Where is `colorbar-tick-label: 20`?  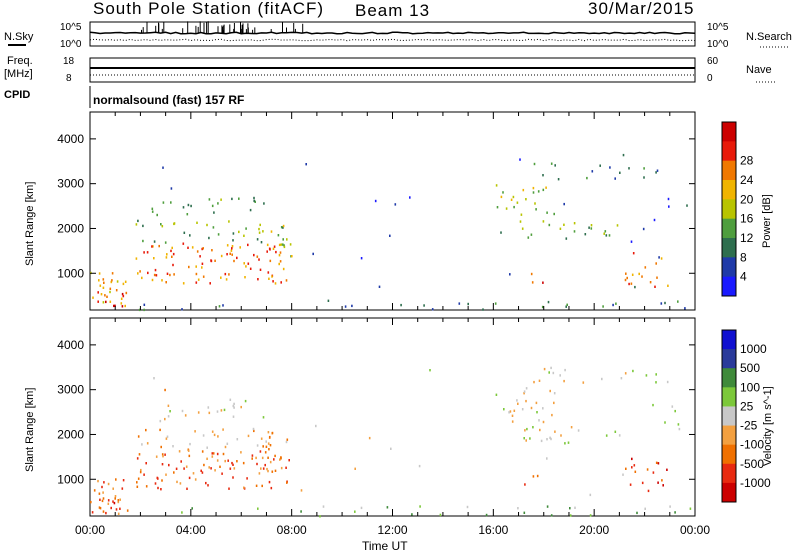 colorbar-tick-label: 20 is located at coordinates (747, 199).